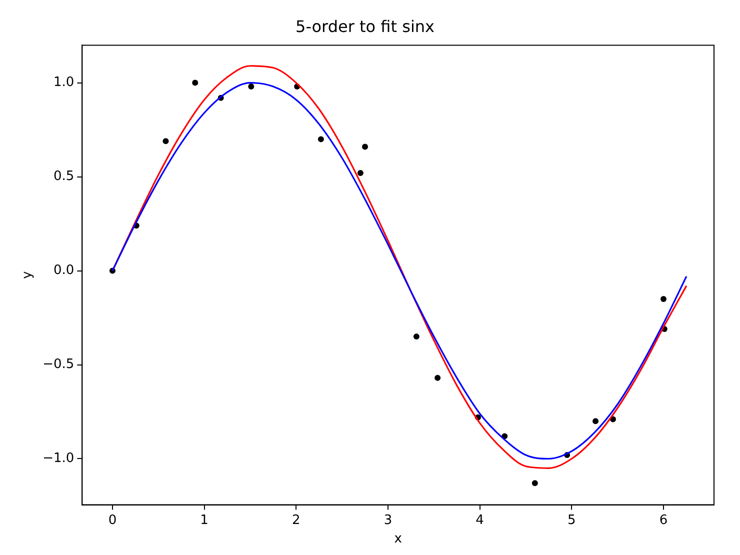 This screenshot has width=740, height=555. I want to click on x-tick-label: 6, so click(663, 520).